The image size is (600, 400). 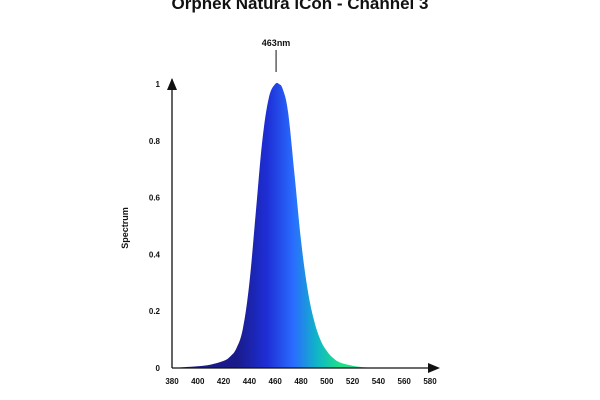 I want to click on x-tick-label: 380, so click(x=172, y=381).